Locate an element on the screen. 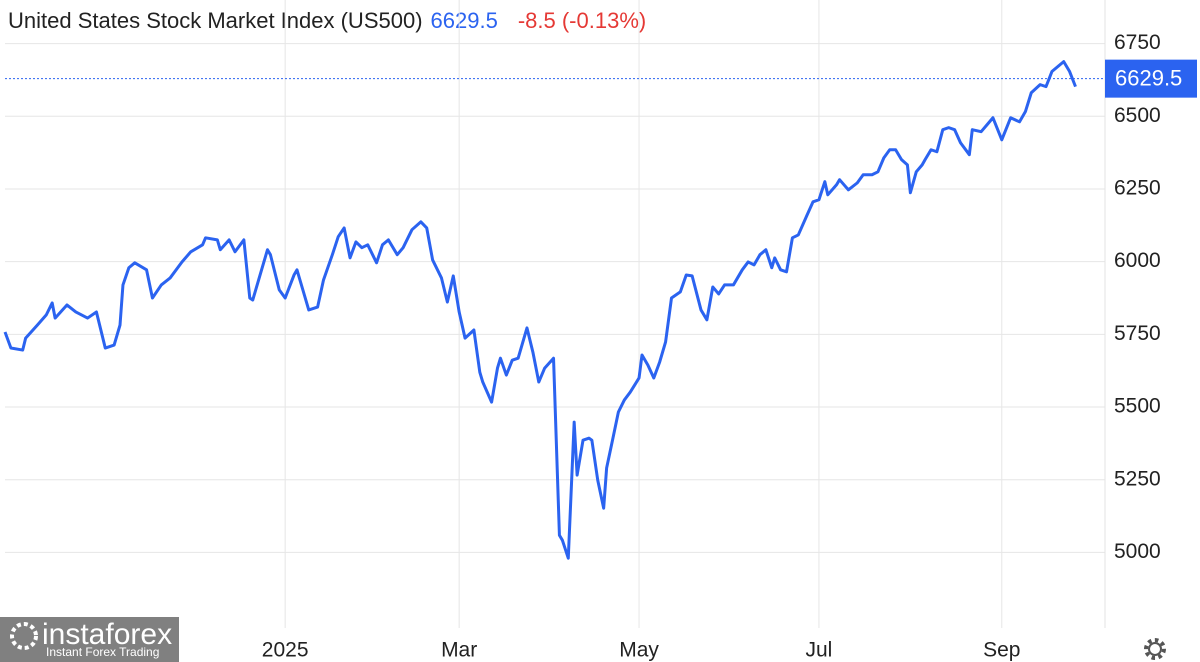  y-tick-label: 5000 is located at coordinates (1137, 551).